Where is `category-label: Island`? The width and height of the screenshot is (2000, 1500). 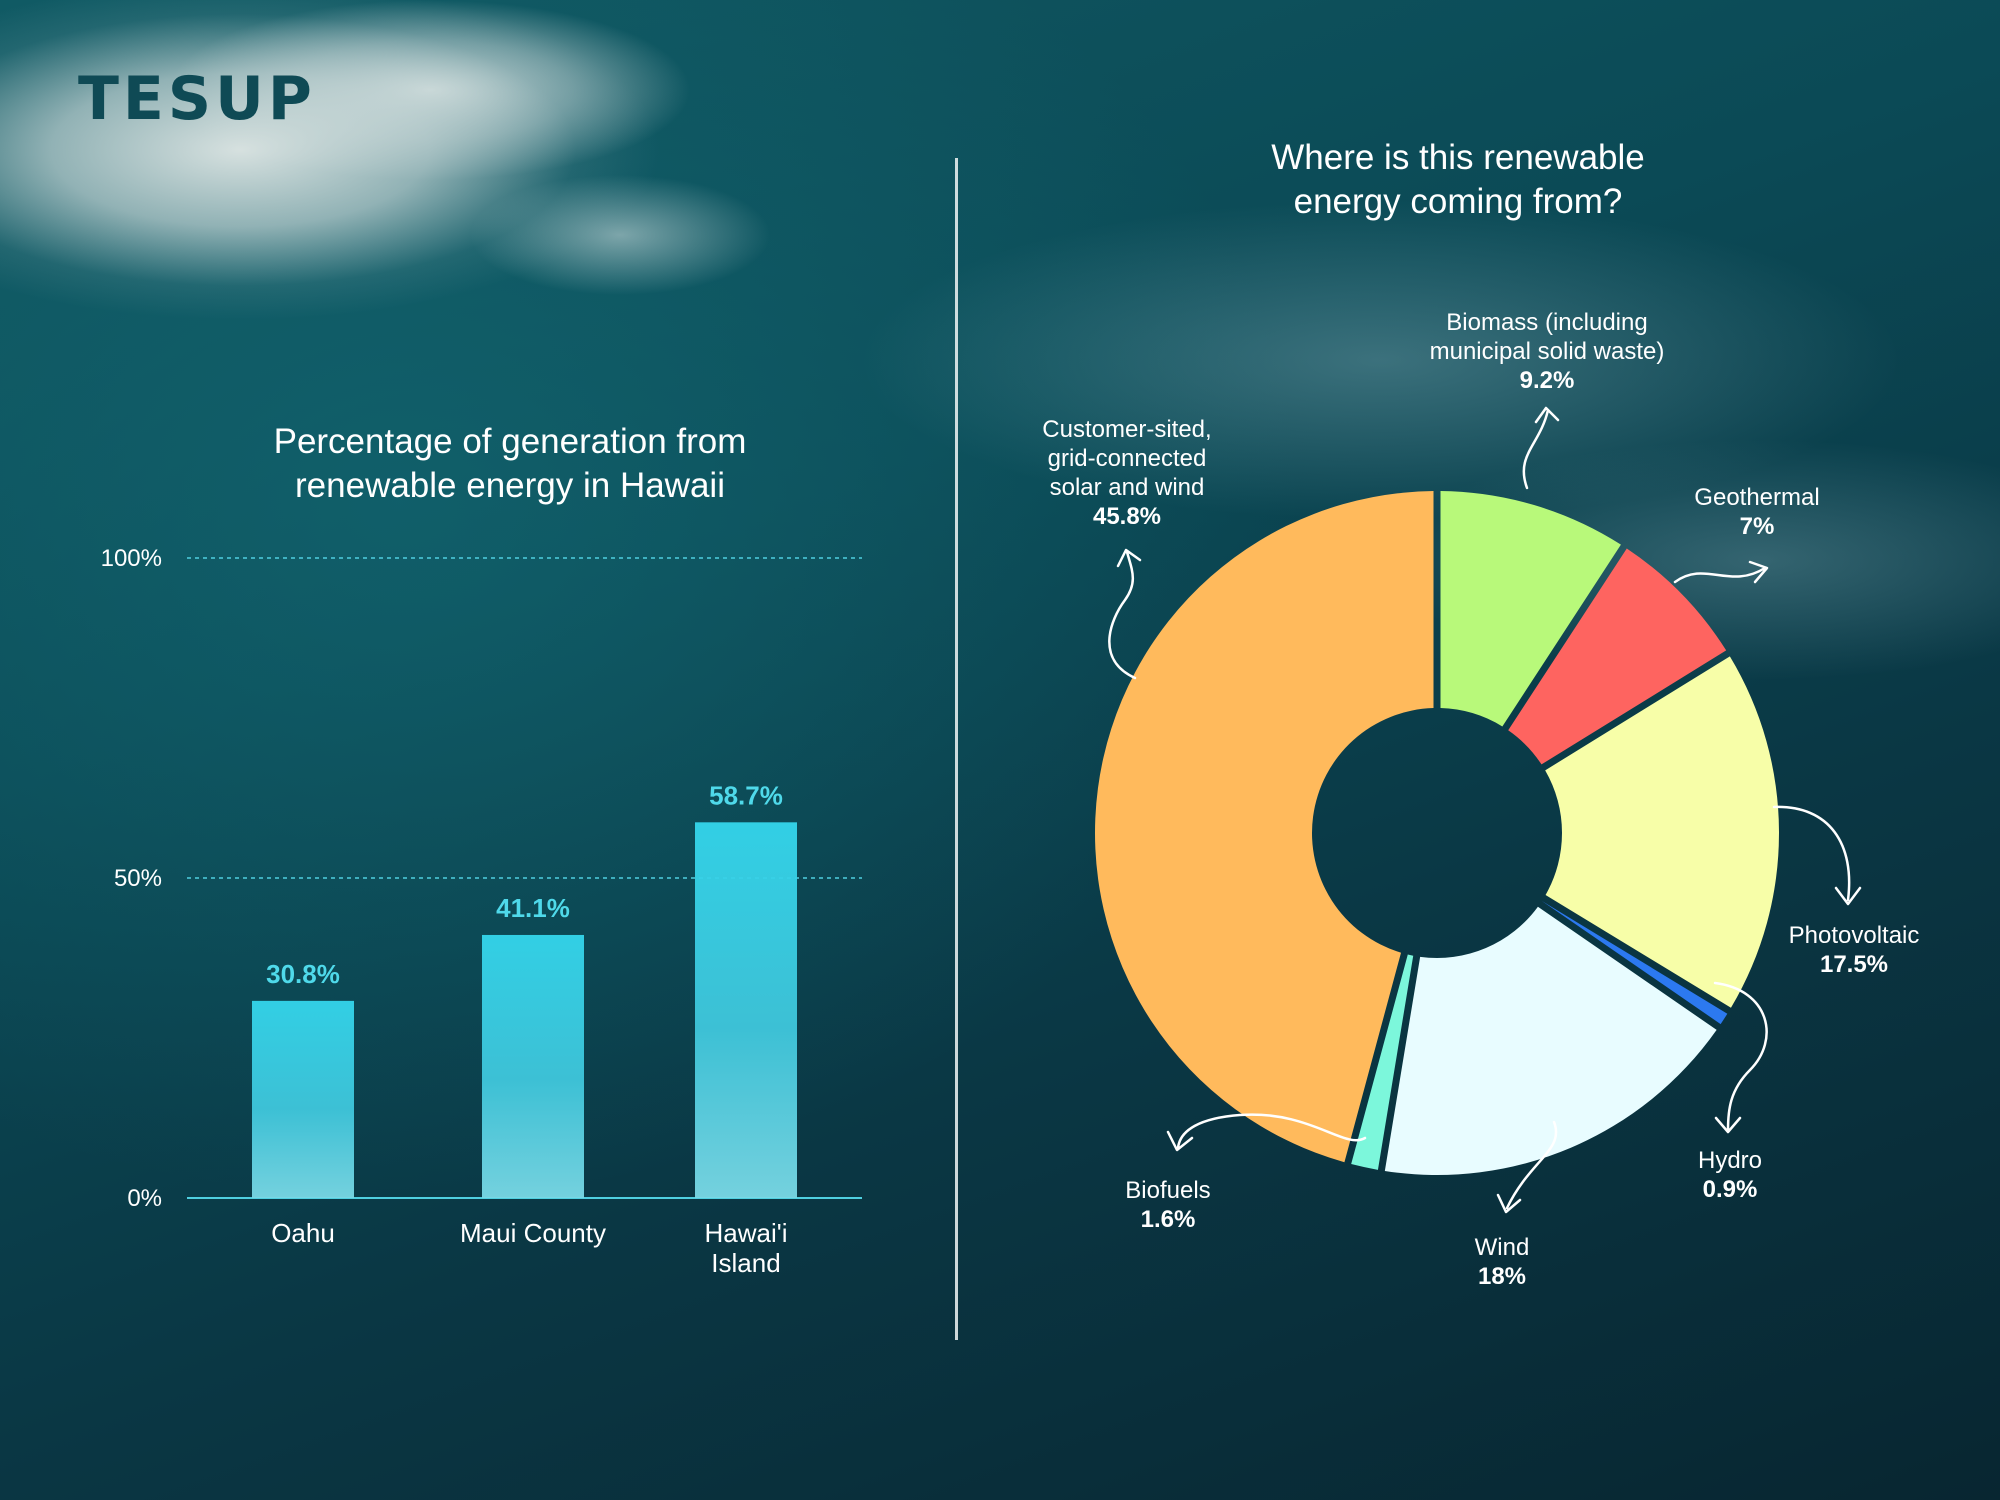
category-label: Island is located at coordinates (745, 1263).